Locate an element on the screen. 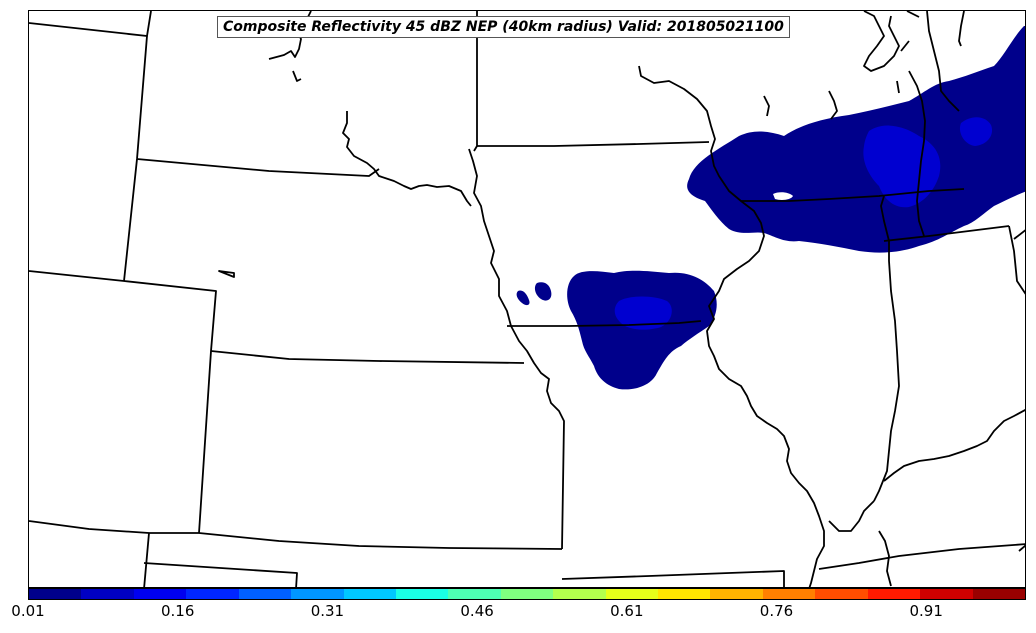 Image resolution: width=1036 pixels, height=633 pixels. prob-area-iowa-missouri is located at coordinates (642, 330).